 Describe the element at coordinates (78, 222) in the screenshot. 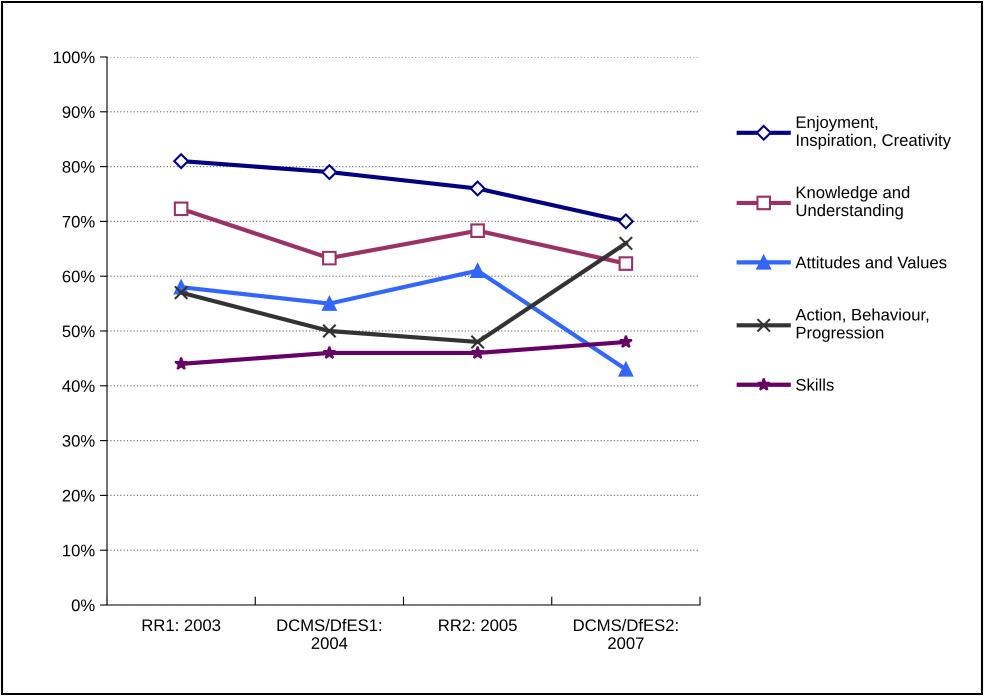

I see `y-tick-label: 70%` at that location.